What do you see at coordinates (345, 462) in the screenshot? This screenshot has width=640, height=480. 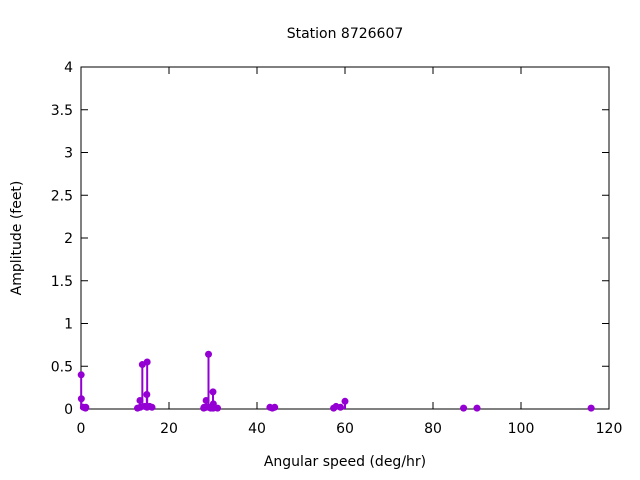 I see `x-axis-label: Angular speed (deg/hr)` at bounding box center [345, 462].